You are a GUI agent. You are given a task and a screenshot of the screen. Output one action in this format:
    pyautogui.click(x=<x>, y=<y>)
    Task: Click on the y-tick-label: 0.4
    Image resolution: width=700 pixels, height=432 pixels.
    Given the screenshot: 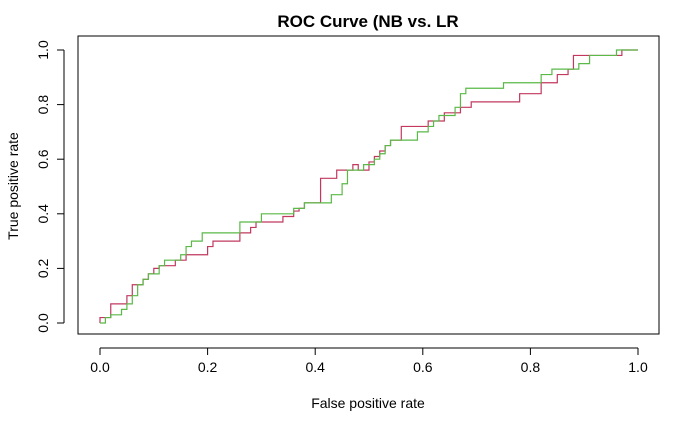 What is the action you would take?
    pyautogui.click(x=43, y=214)
    